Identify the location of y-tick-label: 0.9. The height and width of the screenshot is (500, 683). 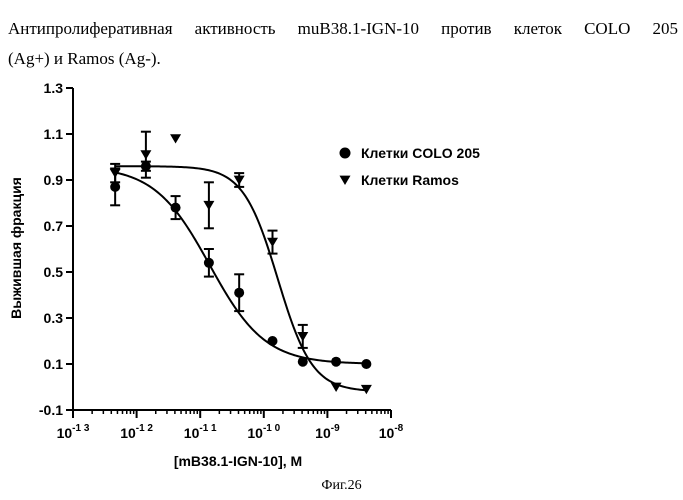
(54, 180).